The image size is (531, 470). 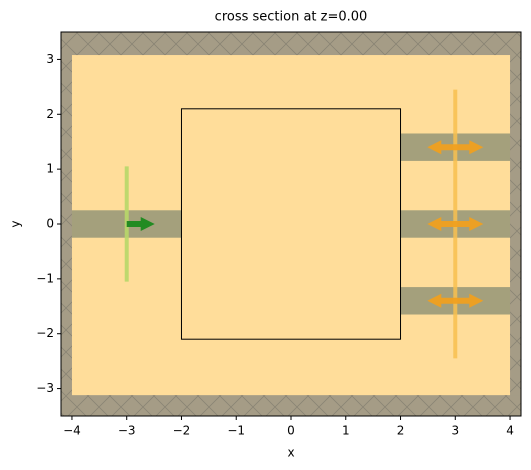 I want to click on x-tick-label: −4, so click(x=72, y=431).